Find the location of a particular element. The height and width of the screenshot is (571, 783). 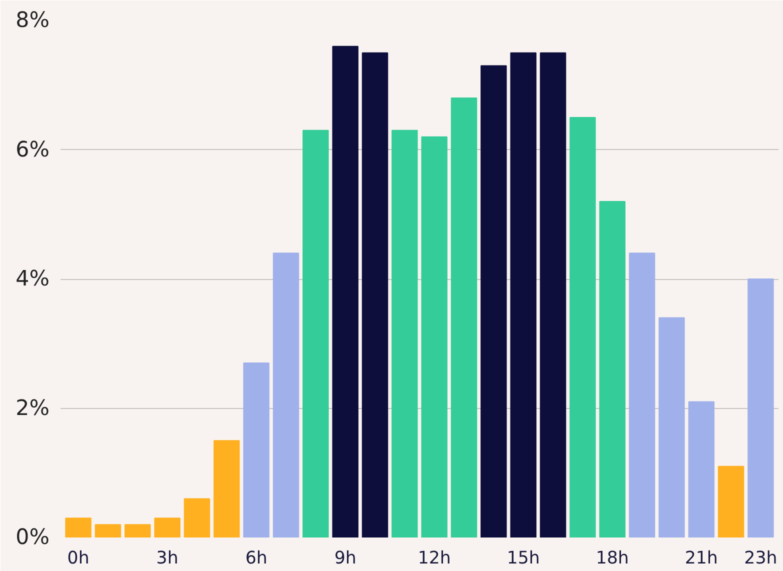

x-tick-label: 3h is located at coordinates (167, 558).